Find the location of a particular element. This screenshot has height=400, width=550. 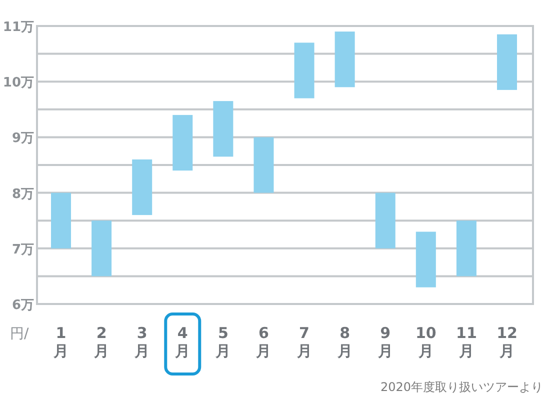

x-tick-label: 2月 is located at coordinates (101, 342).